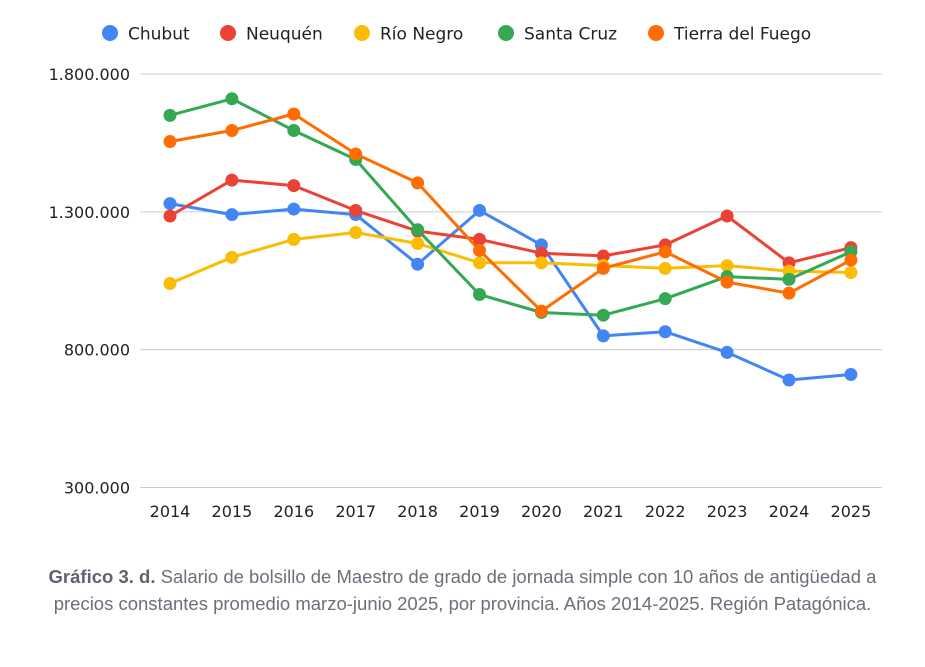 The width and height of the screenshot is (925, 667). Describe the element at coordinates (727, 511) in the screenshot. I see `x-tick-label: 2023` at that location.